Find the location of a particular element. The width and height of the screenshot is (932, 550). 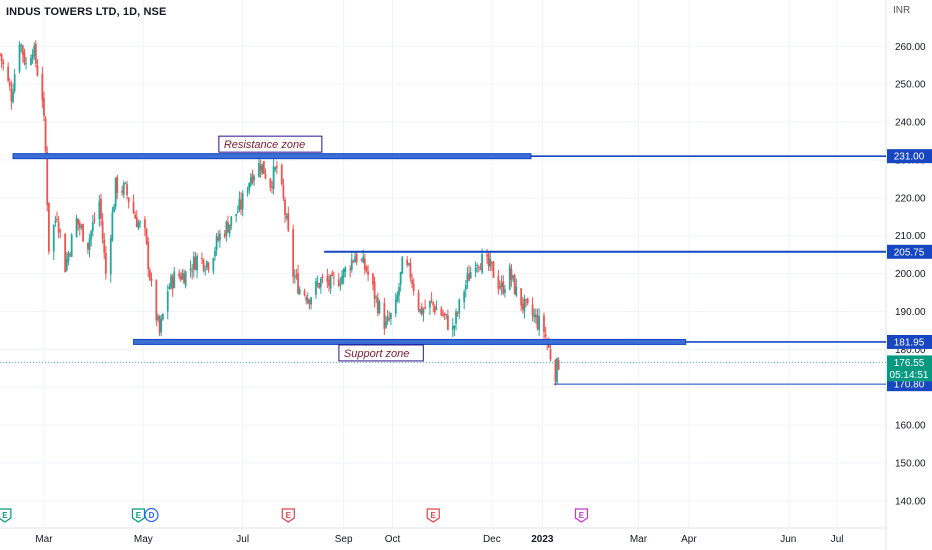

event-label: D is located at coordinates (152, 515).